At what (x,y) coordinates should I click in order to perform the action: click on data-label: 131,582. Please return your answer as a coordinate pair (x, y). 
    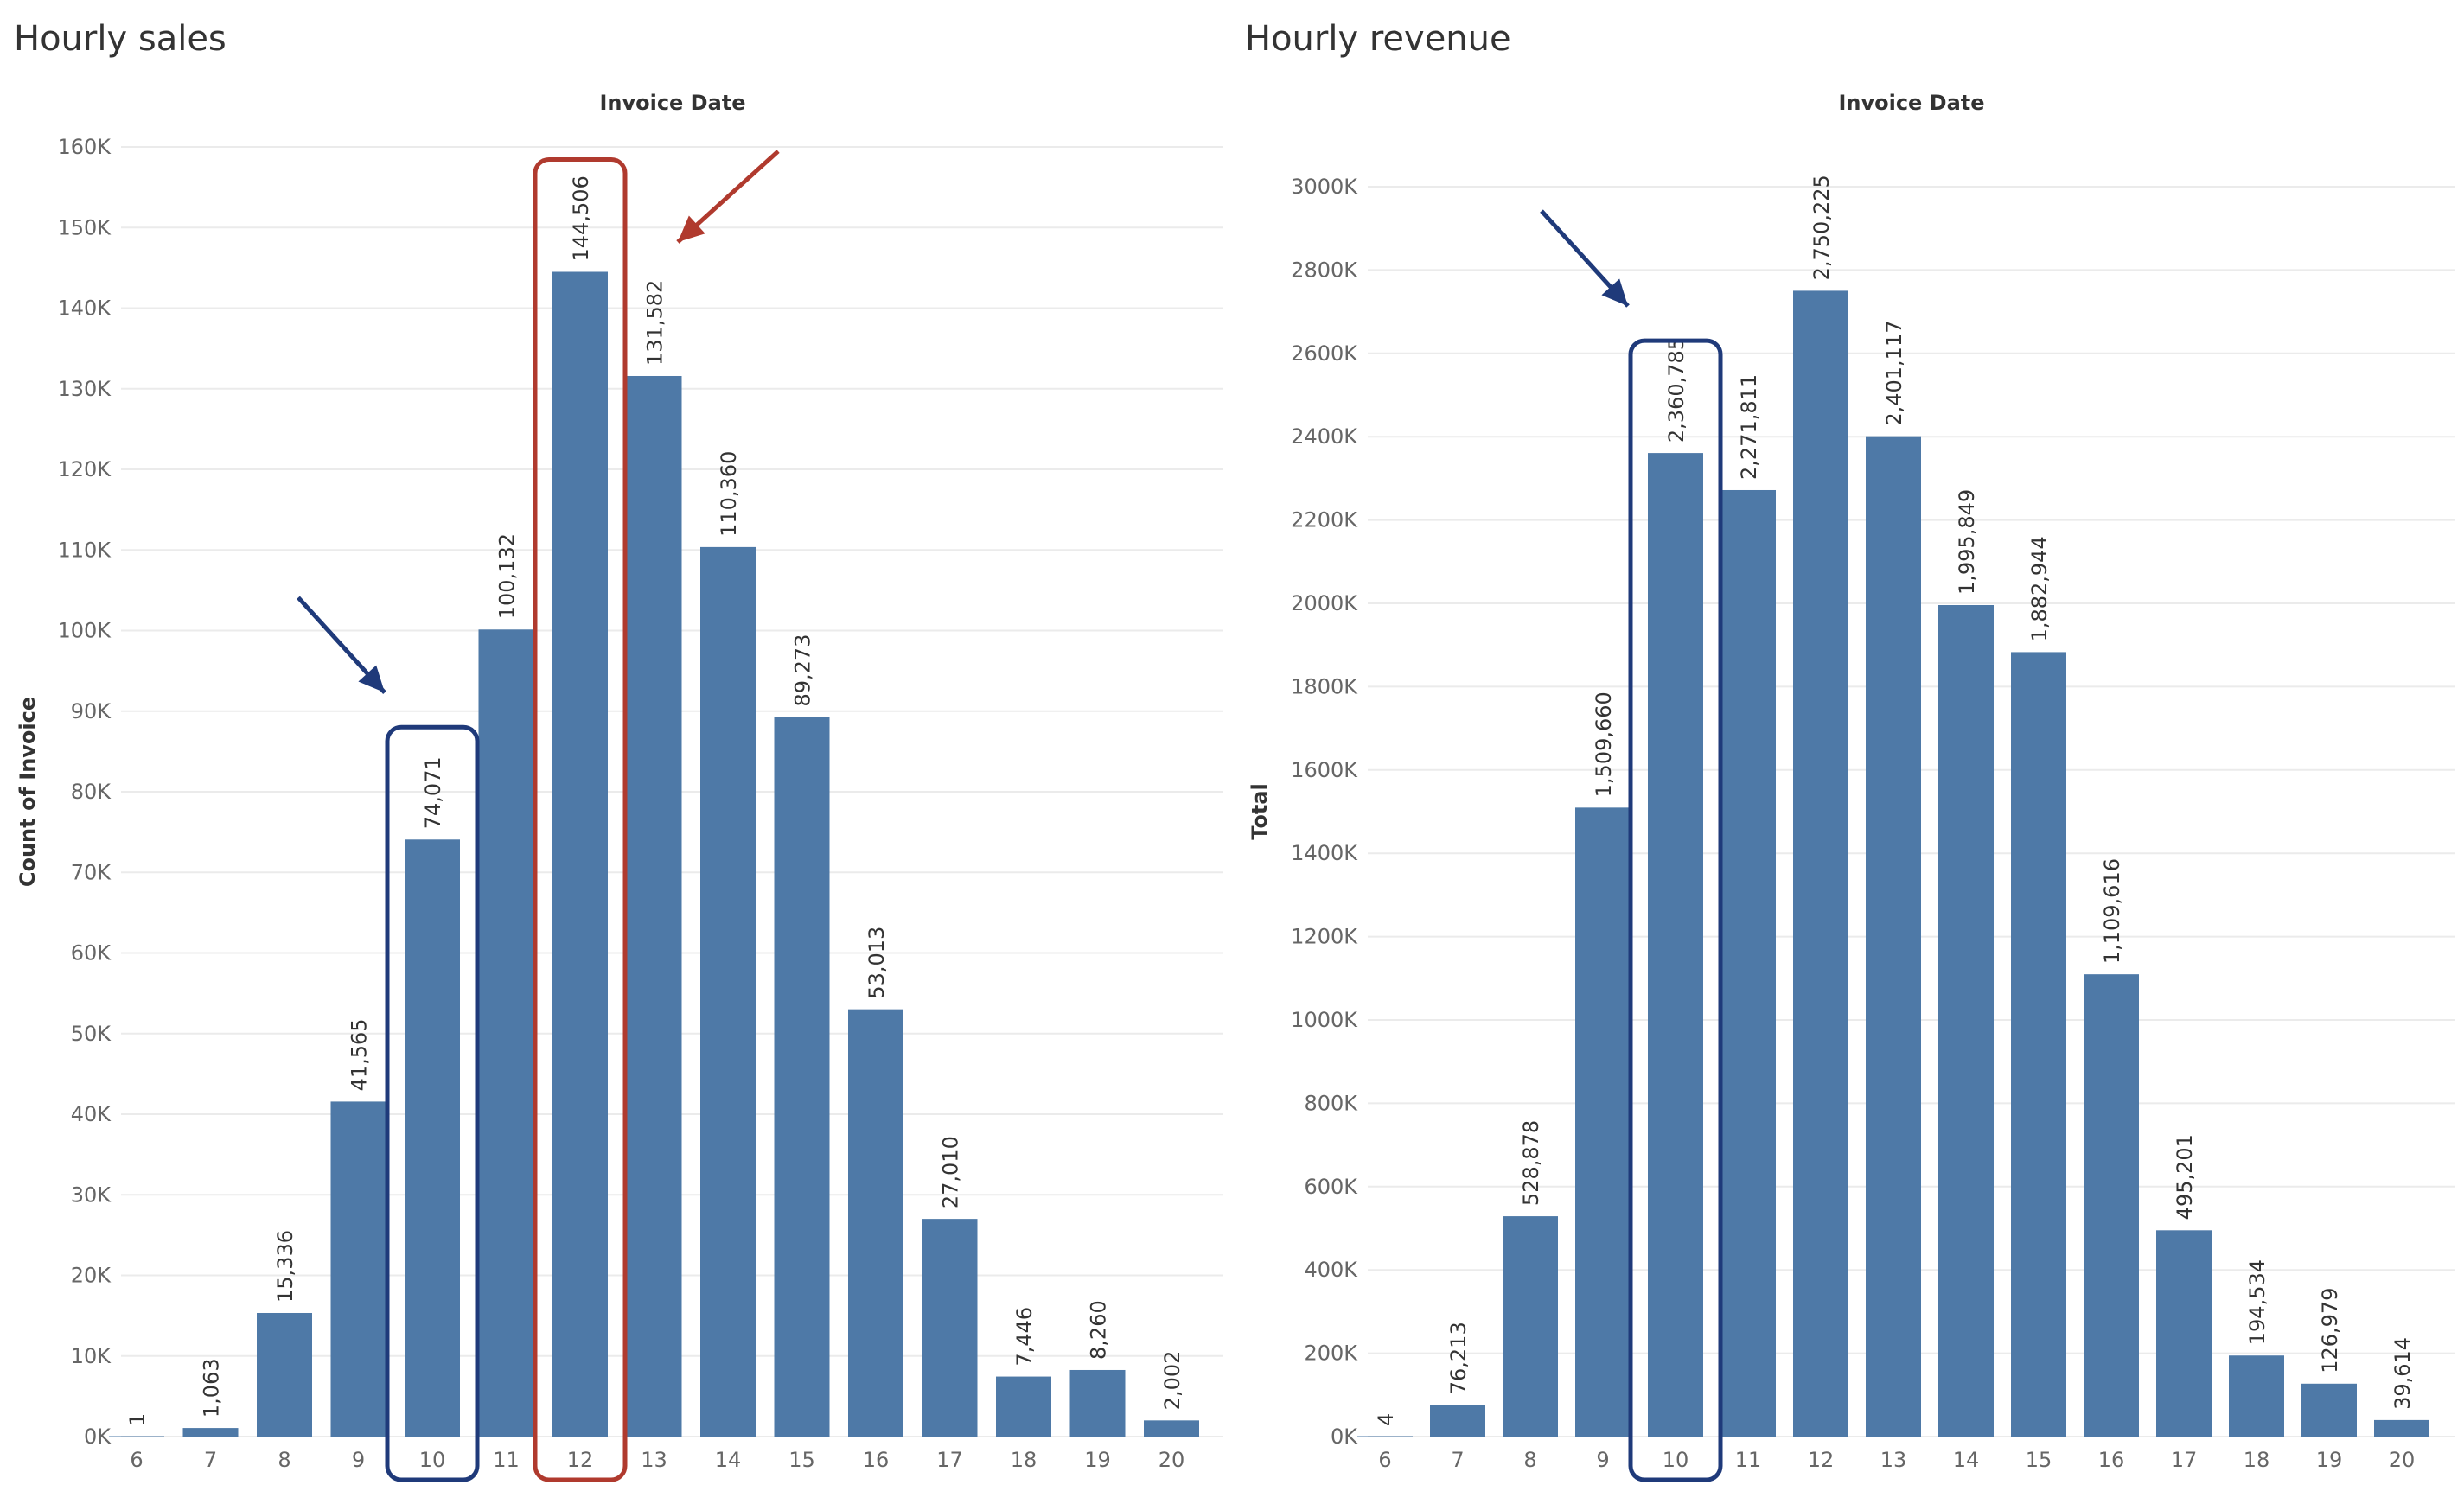
    Looking at the image, I should click on (655, 323).